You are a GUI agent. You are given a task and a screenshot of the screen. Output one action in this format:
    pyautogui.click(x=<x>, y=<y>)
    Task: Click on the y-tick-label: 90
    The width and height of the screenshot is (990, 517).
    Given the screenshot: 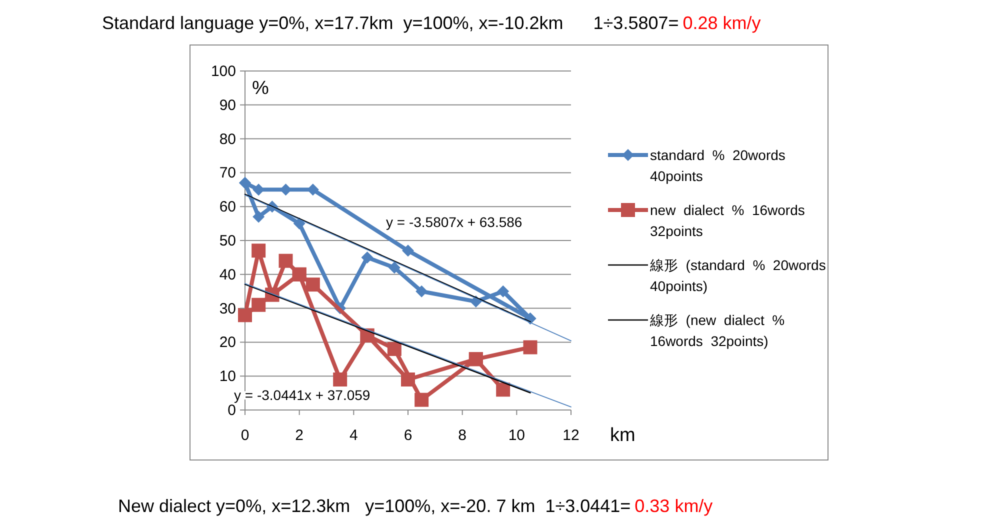 What is the action you would take?
    pyautogui.click(x=227, y=105)
    